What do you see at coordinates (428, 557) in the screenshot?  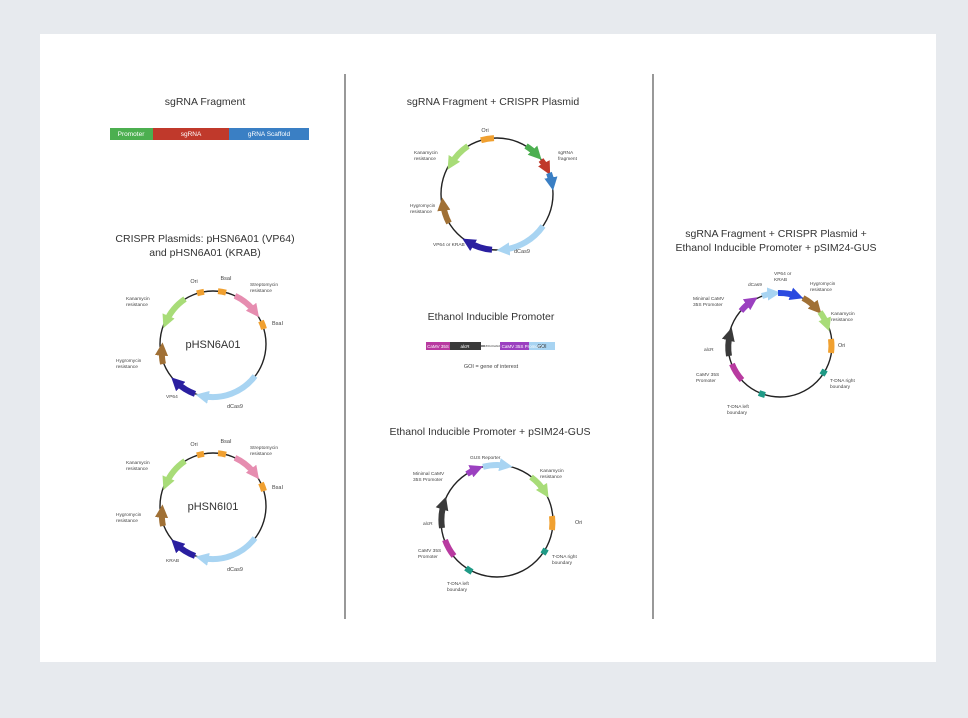 I see `camv-35s-label-2: Promoter` at bounding box center [428, 557].